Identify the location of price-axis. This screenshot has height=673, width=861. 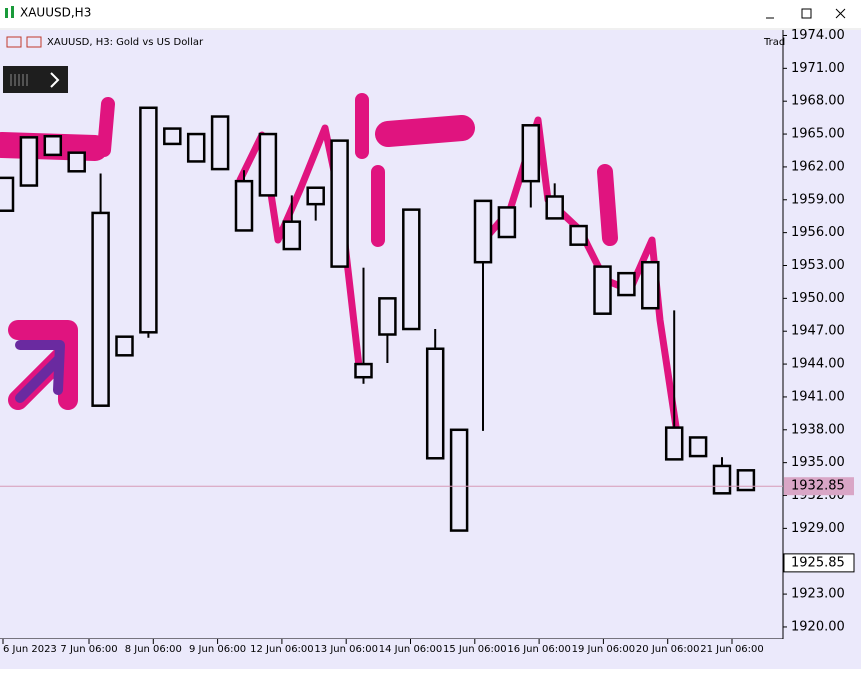
(822, 334).